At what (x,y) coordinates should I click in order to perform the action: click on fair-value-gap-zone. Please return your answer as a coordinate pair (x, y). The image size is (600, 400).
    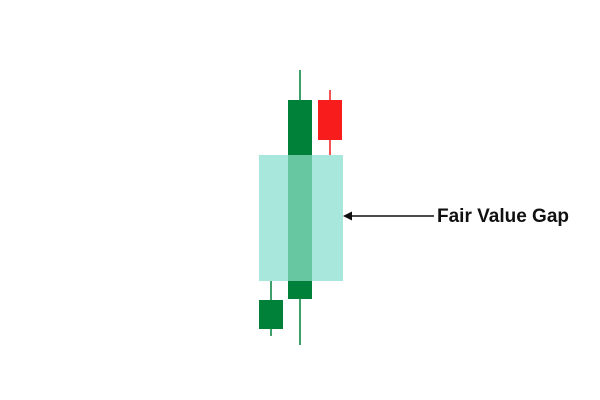
    Looking at the image, I should click on (301, 218).